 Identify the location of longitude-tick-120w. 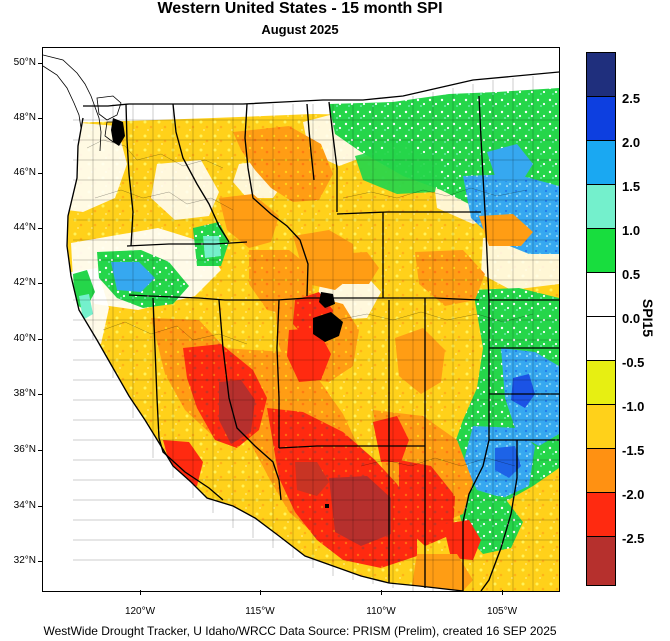
(140, 592).